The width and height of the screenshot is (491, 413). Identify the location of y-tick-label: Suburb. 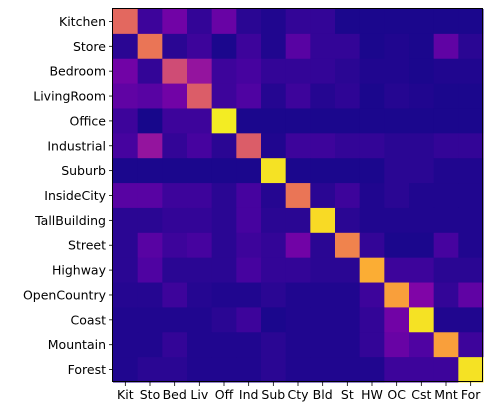
(83, 170).